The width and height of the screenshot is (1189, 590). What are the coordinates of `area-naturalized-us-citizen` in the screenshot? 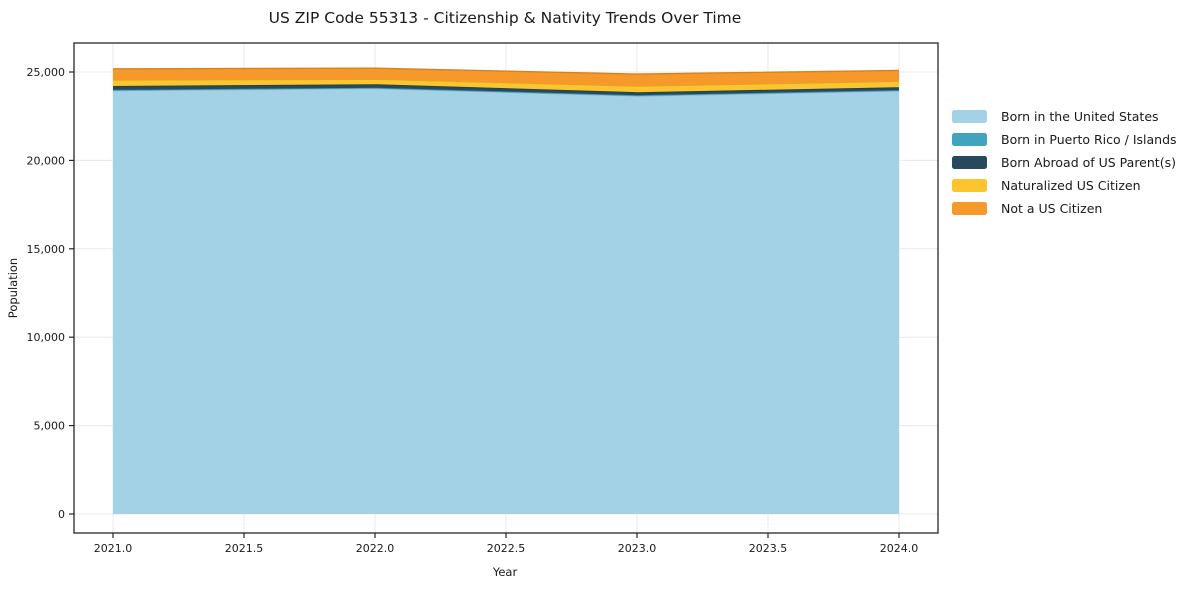 It's located at (506, 86).